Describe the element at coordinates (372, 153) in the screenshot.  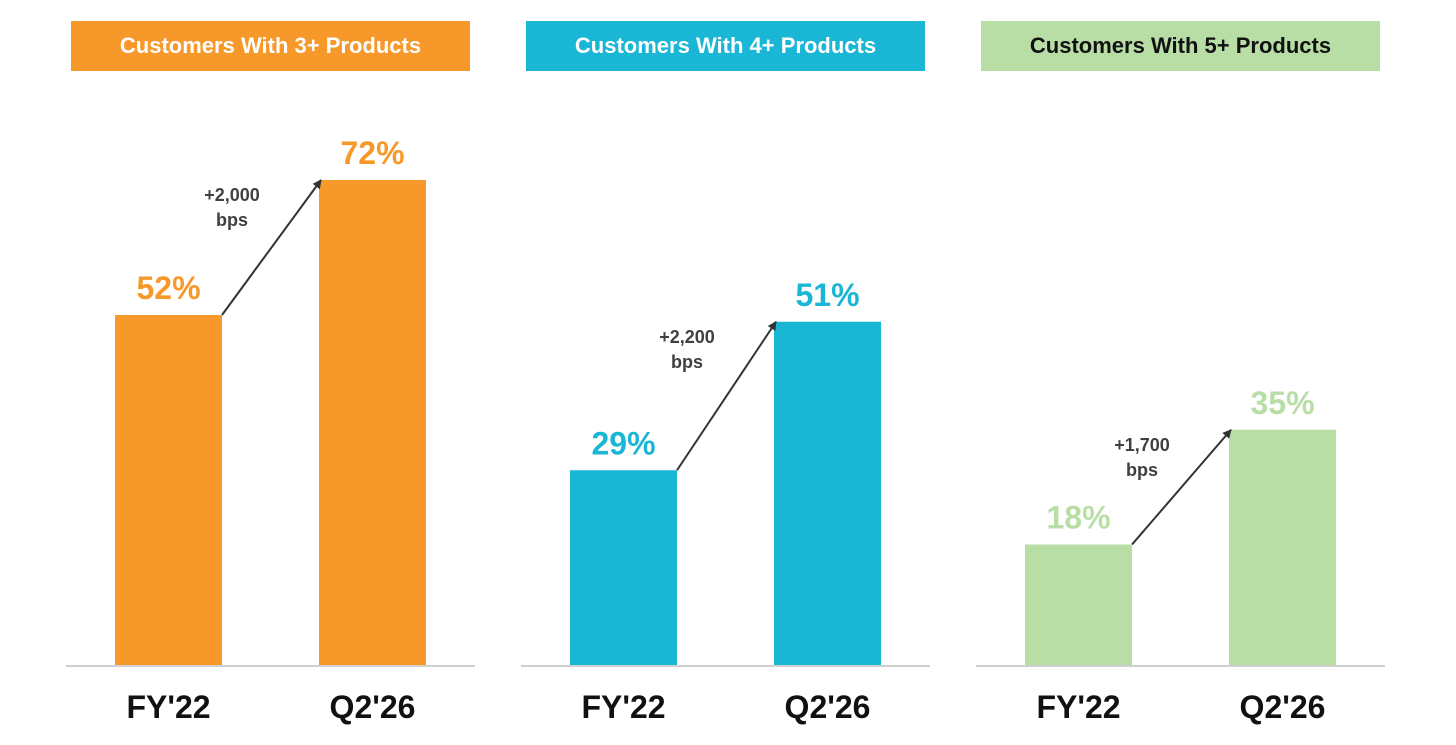
I see `value-label: 72%` at that location.